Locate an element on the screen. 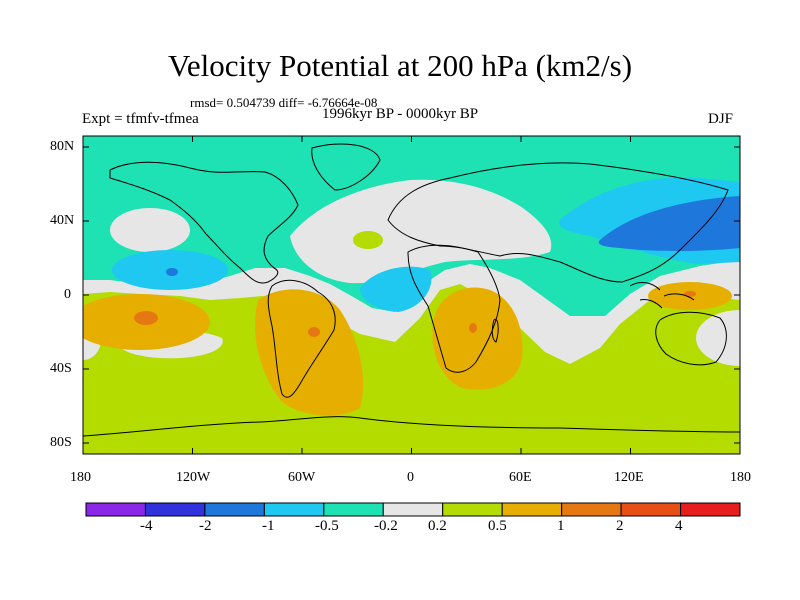  level-1-south-america is located at coordinates (309, 352).